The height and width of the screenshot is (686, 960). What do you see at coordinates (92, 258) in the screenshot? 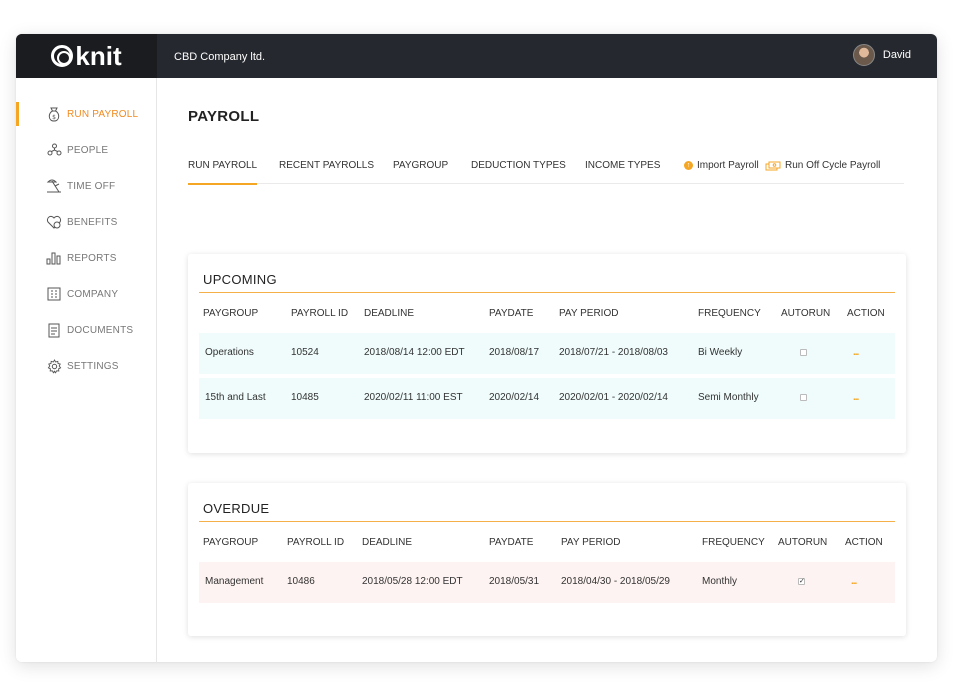
I see `sidebar-item-label: REPORTS` at bounding box center [92, 258].